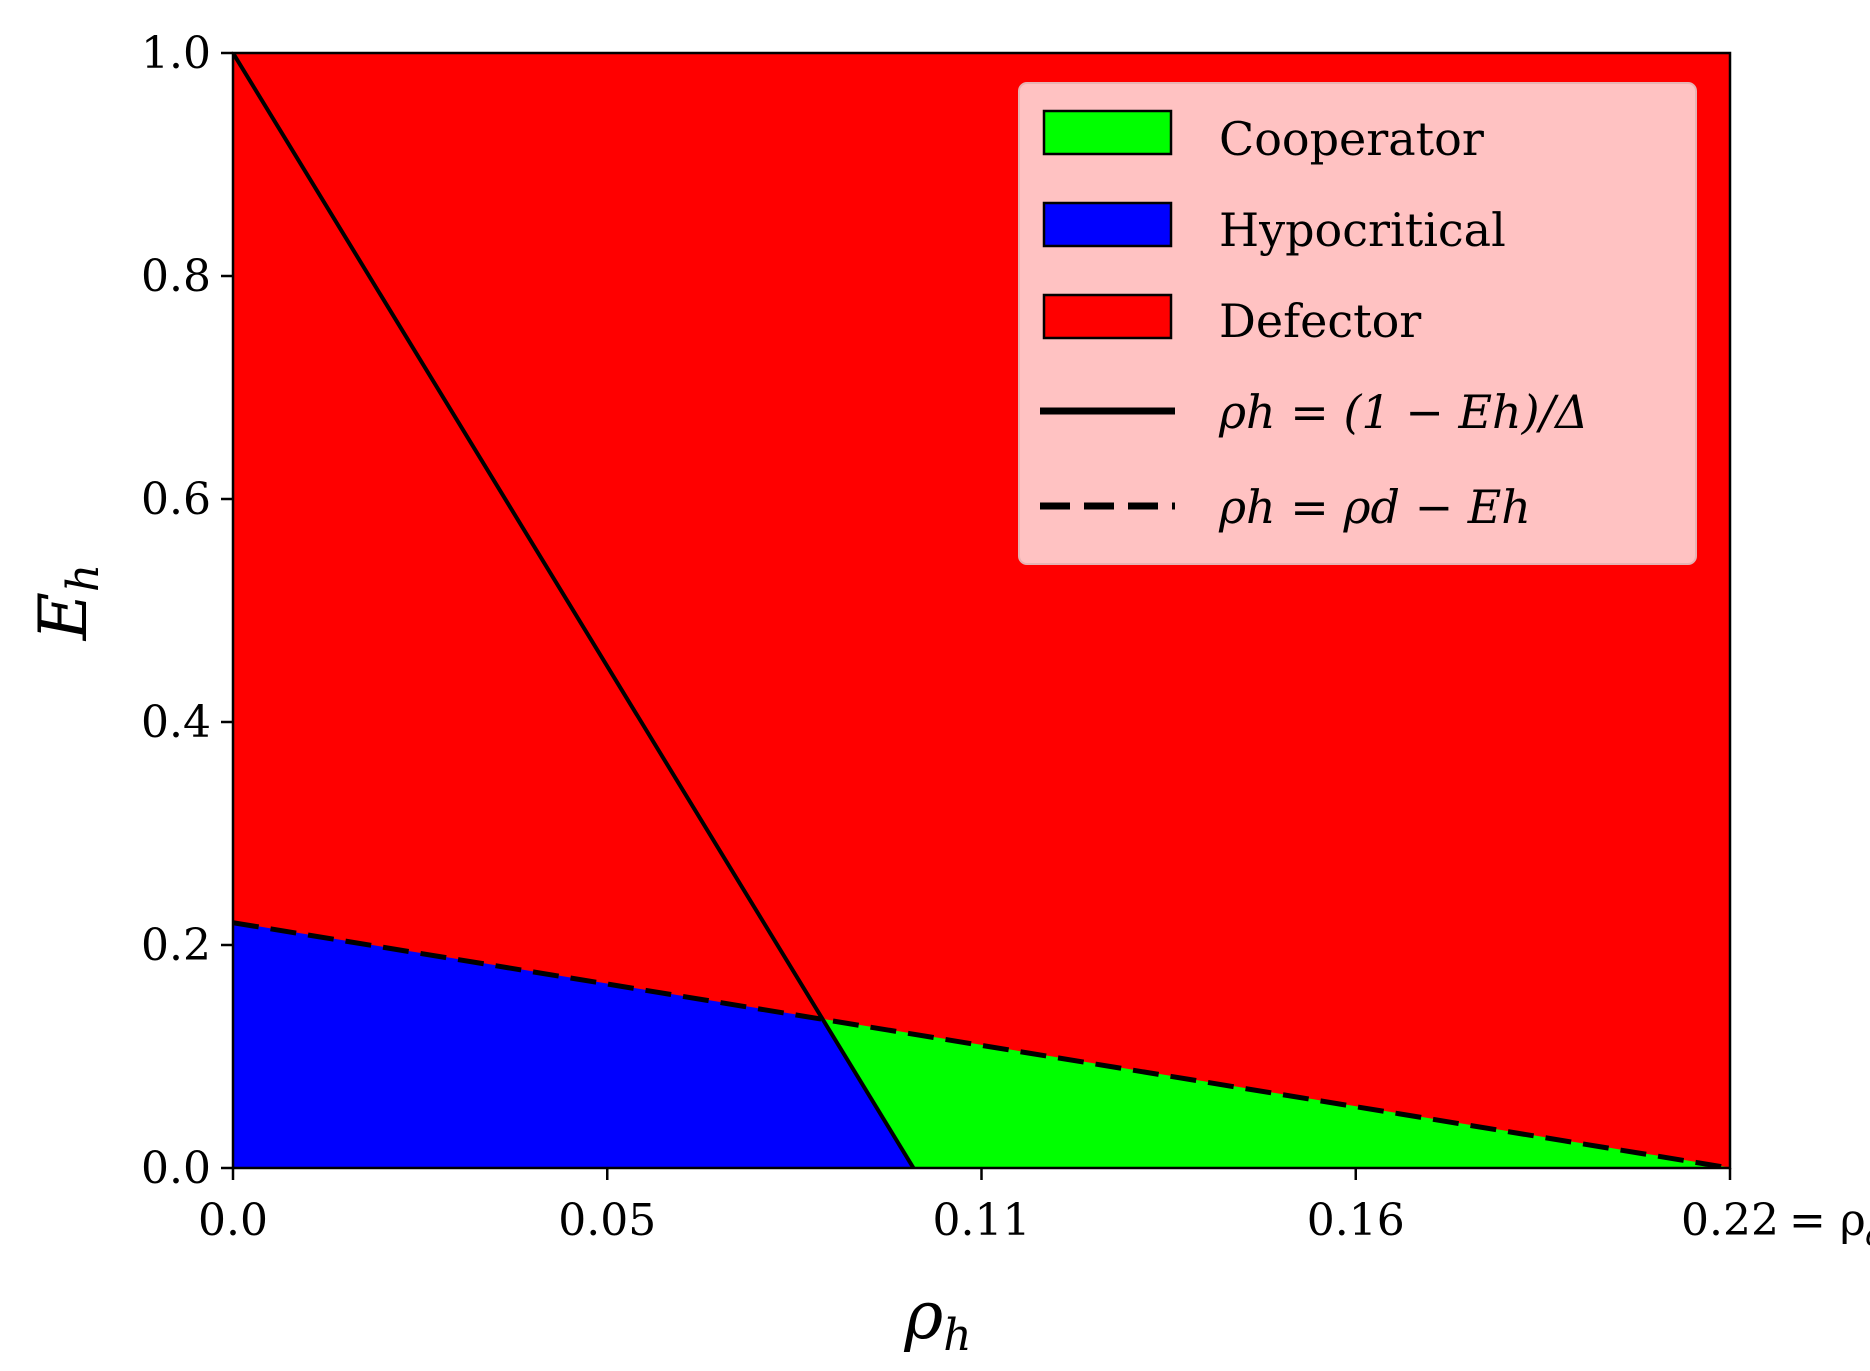  I want to click on y-tick-label: 1.0, so click(176, 53).